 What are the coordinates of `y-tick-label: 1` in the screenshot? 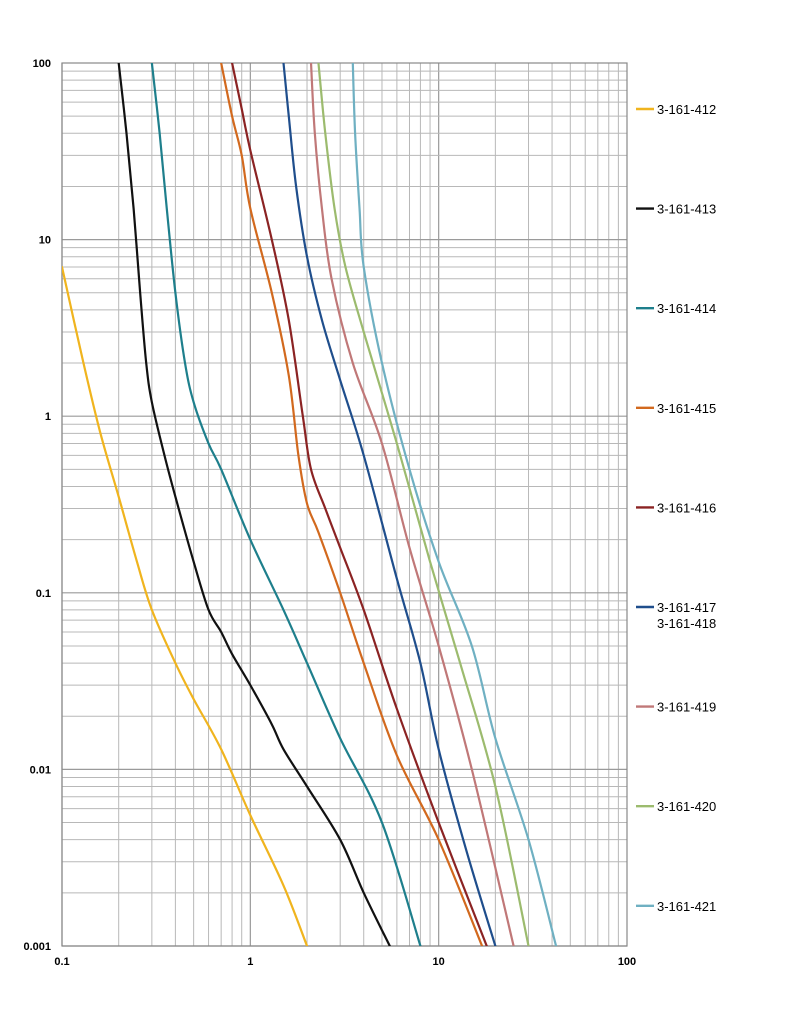 It's located at (48, 417).